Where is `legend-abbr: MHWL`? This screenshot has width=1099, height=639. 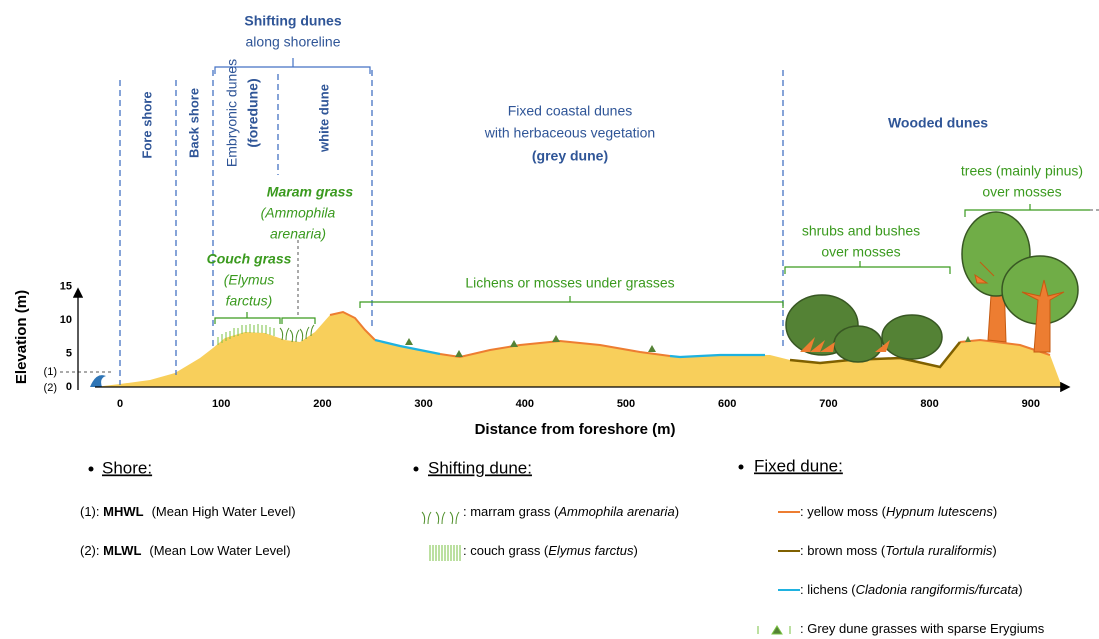 legend-abbr: MHWL is located at coordinates (123, 511).